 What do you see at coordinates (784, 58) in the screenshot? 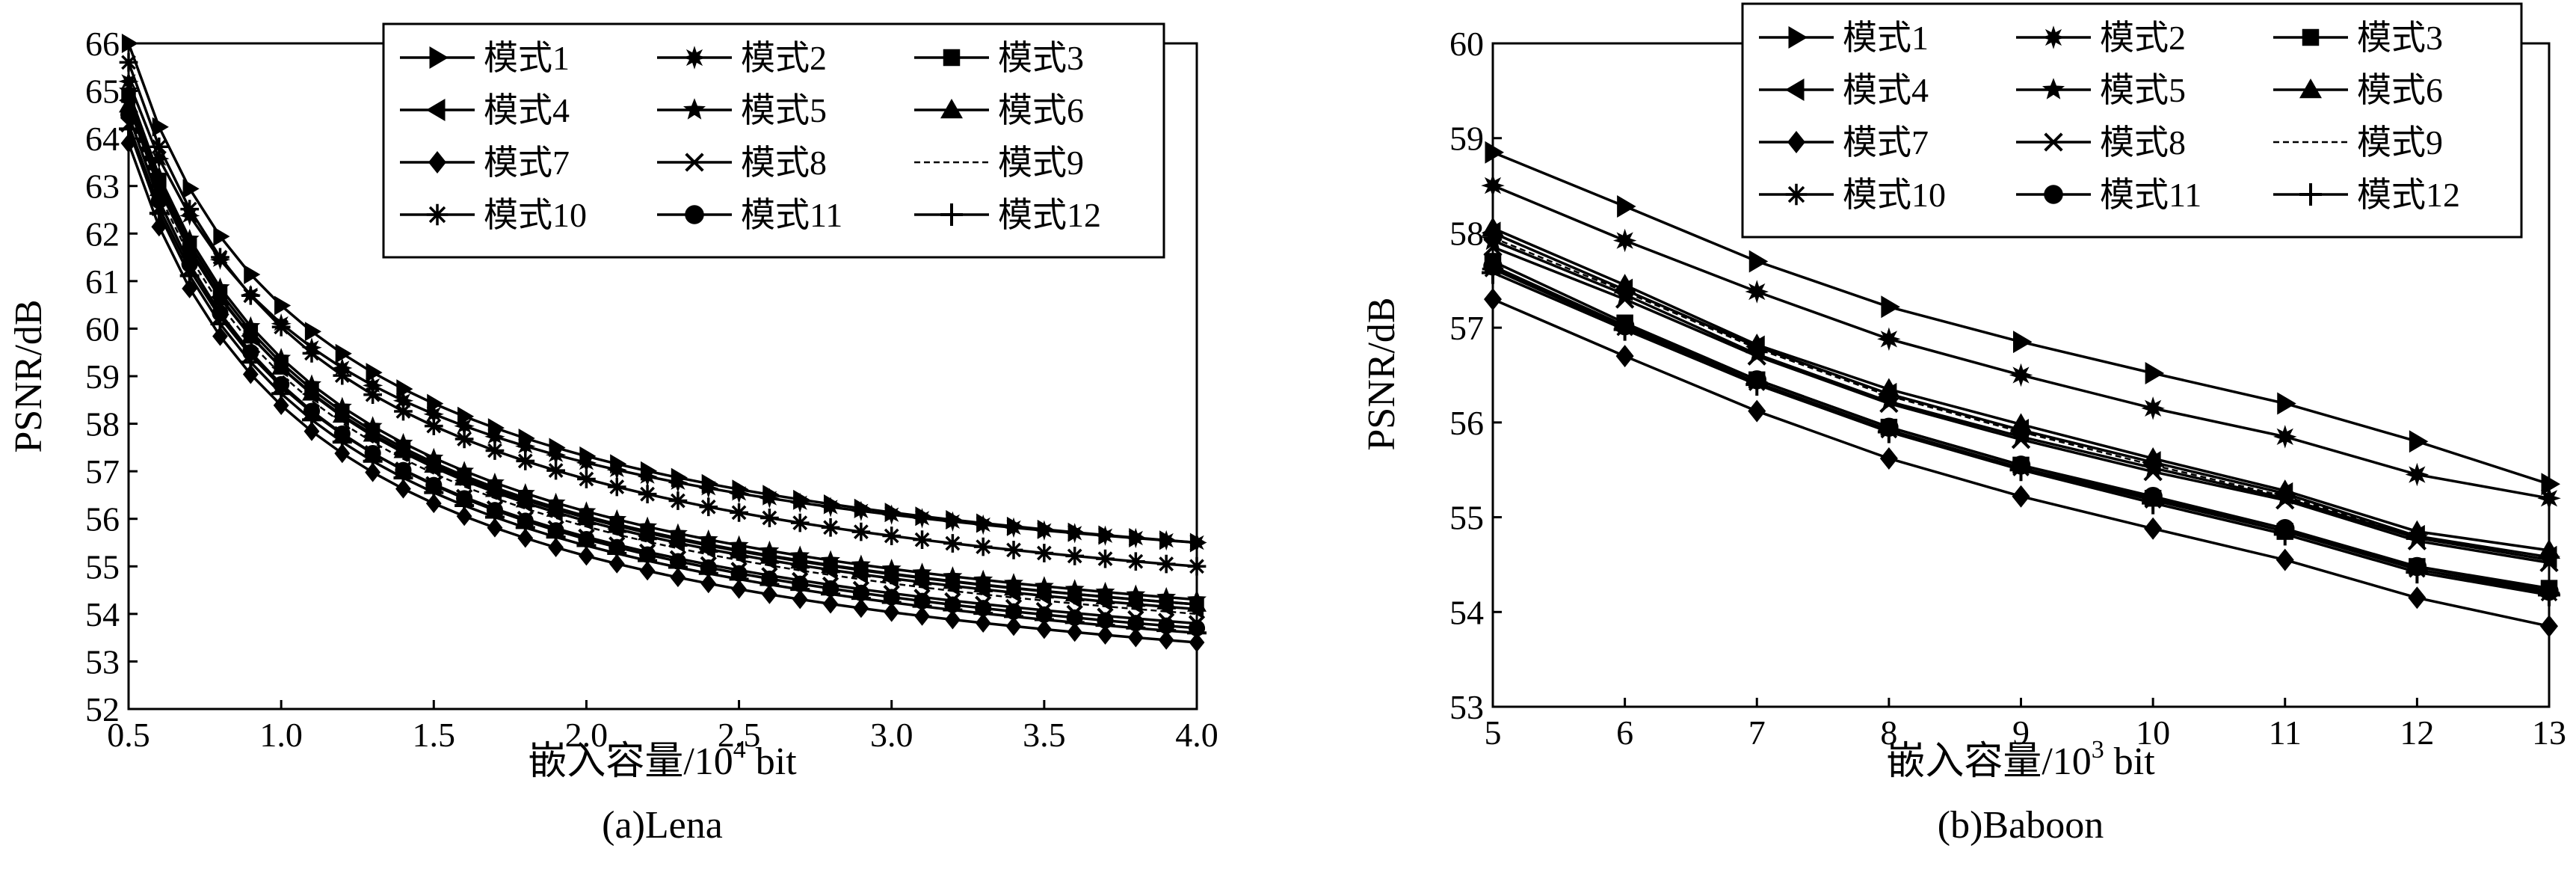
I see `legend-label: 模式2` at bounding box center [784, 58].